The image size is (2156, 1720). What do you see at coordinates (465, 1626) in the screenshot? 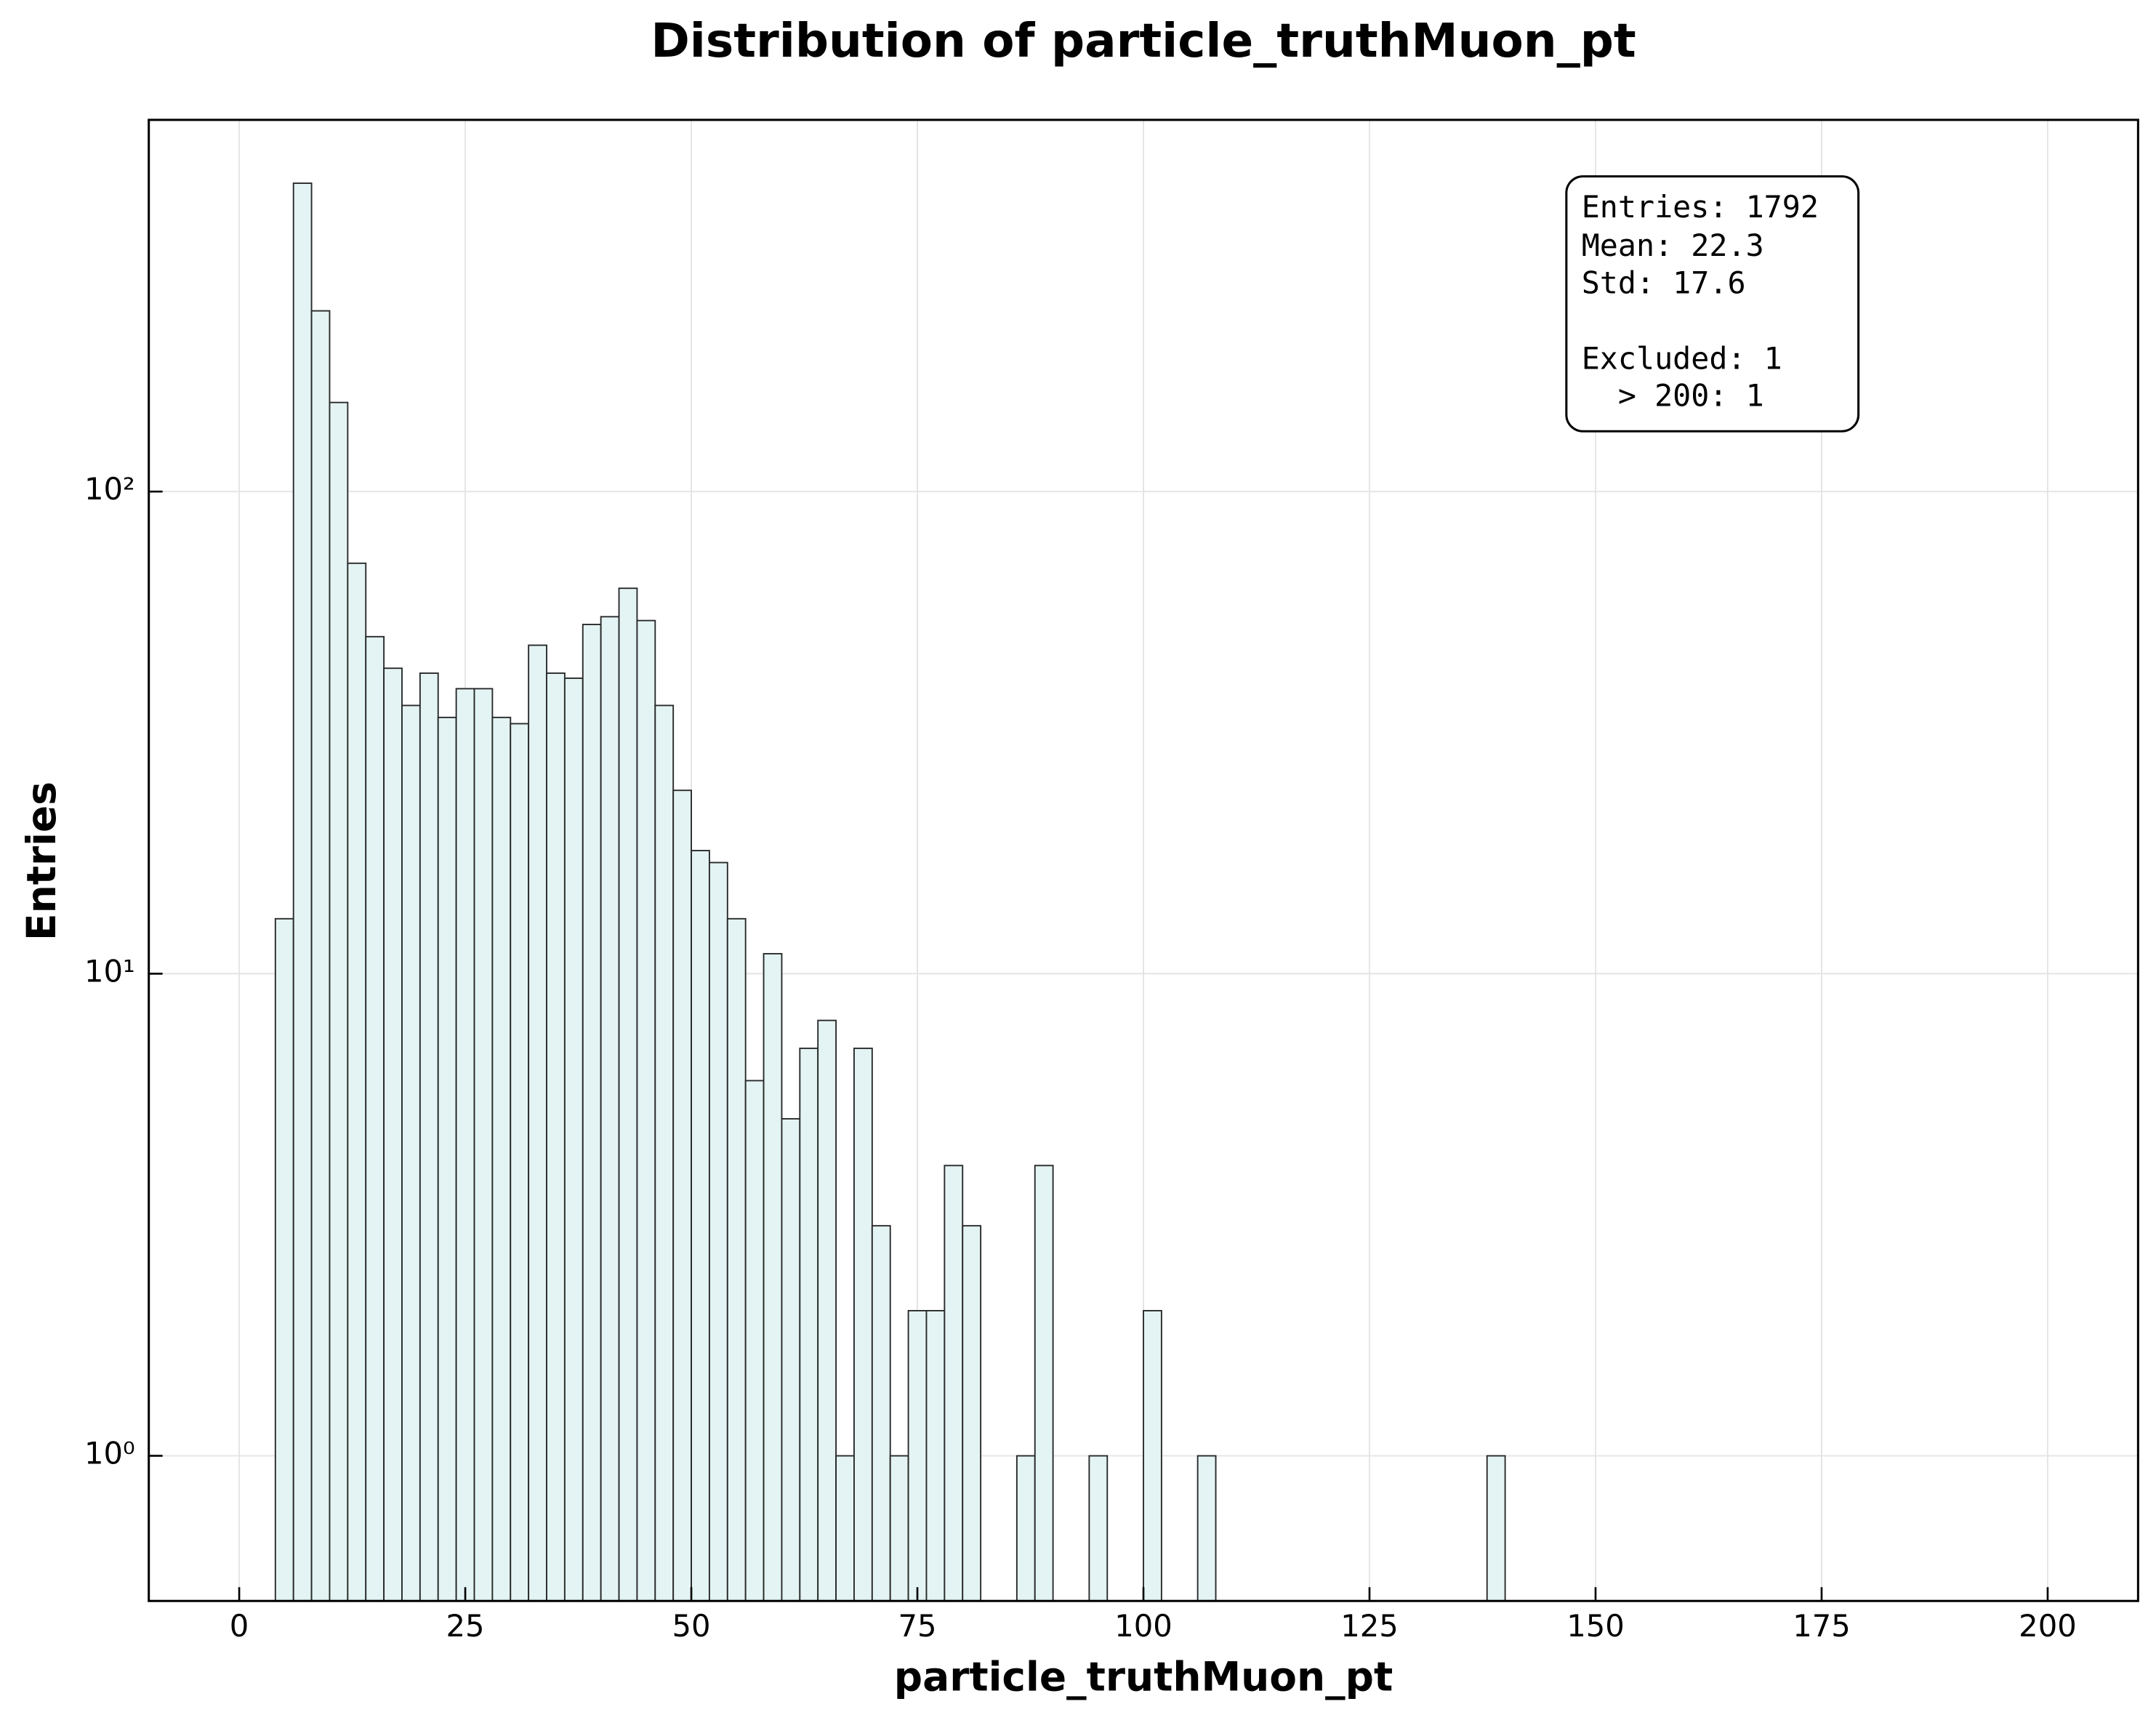
I see `x-tick-label: 25` at bounding box center [465, 1626].